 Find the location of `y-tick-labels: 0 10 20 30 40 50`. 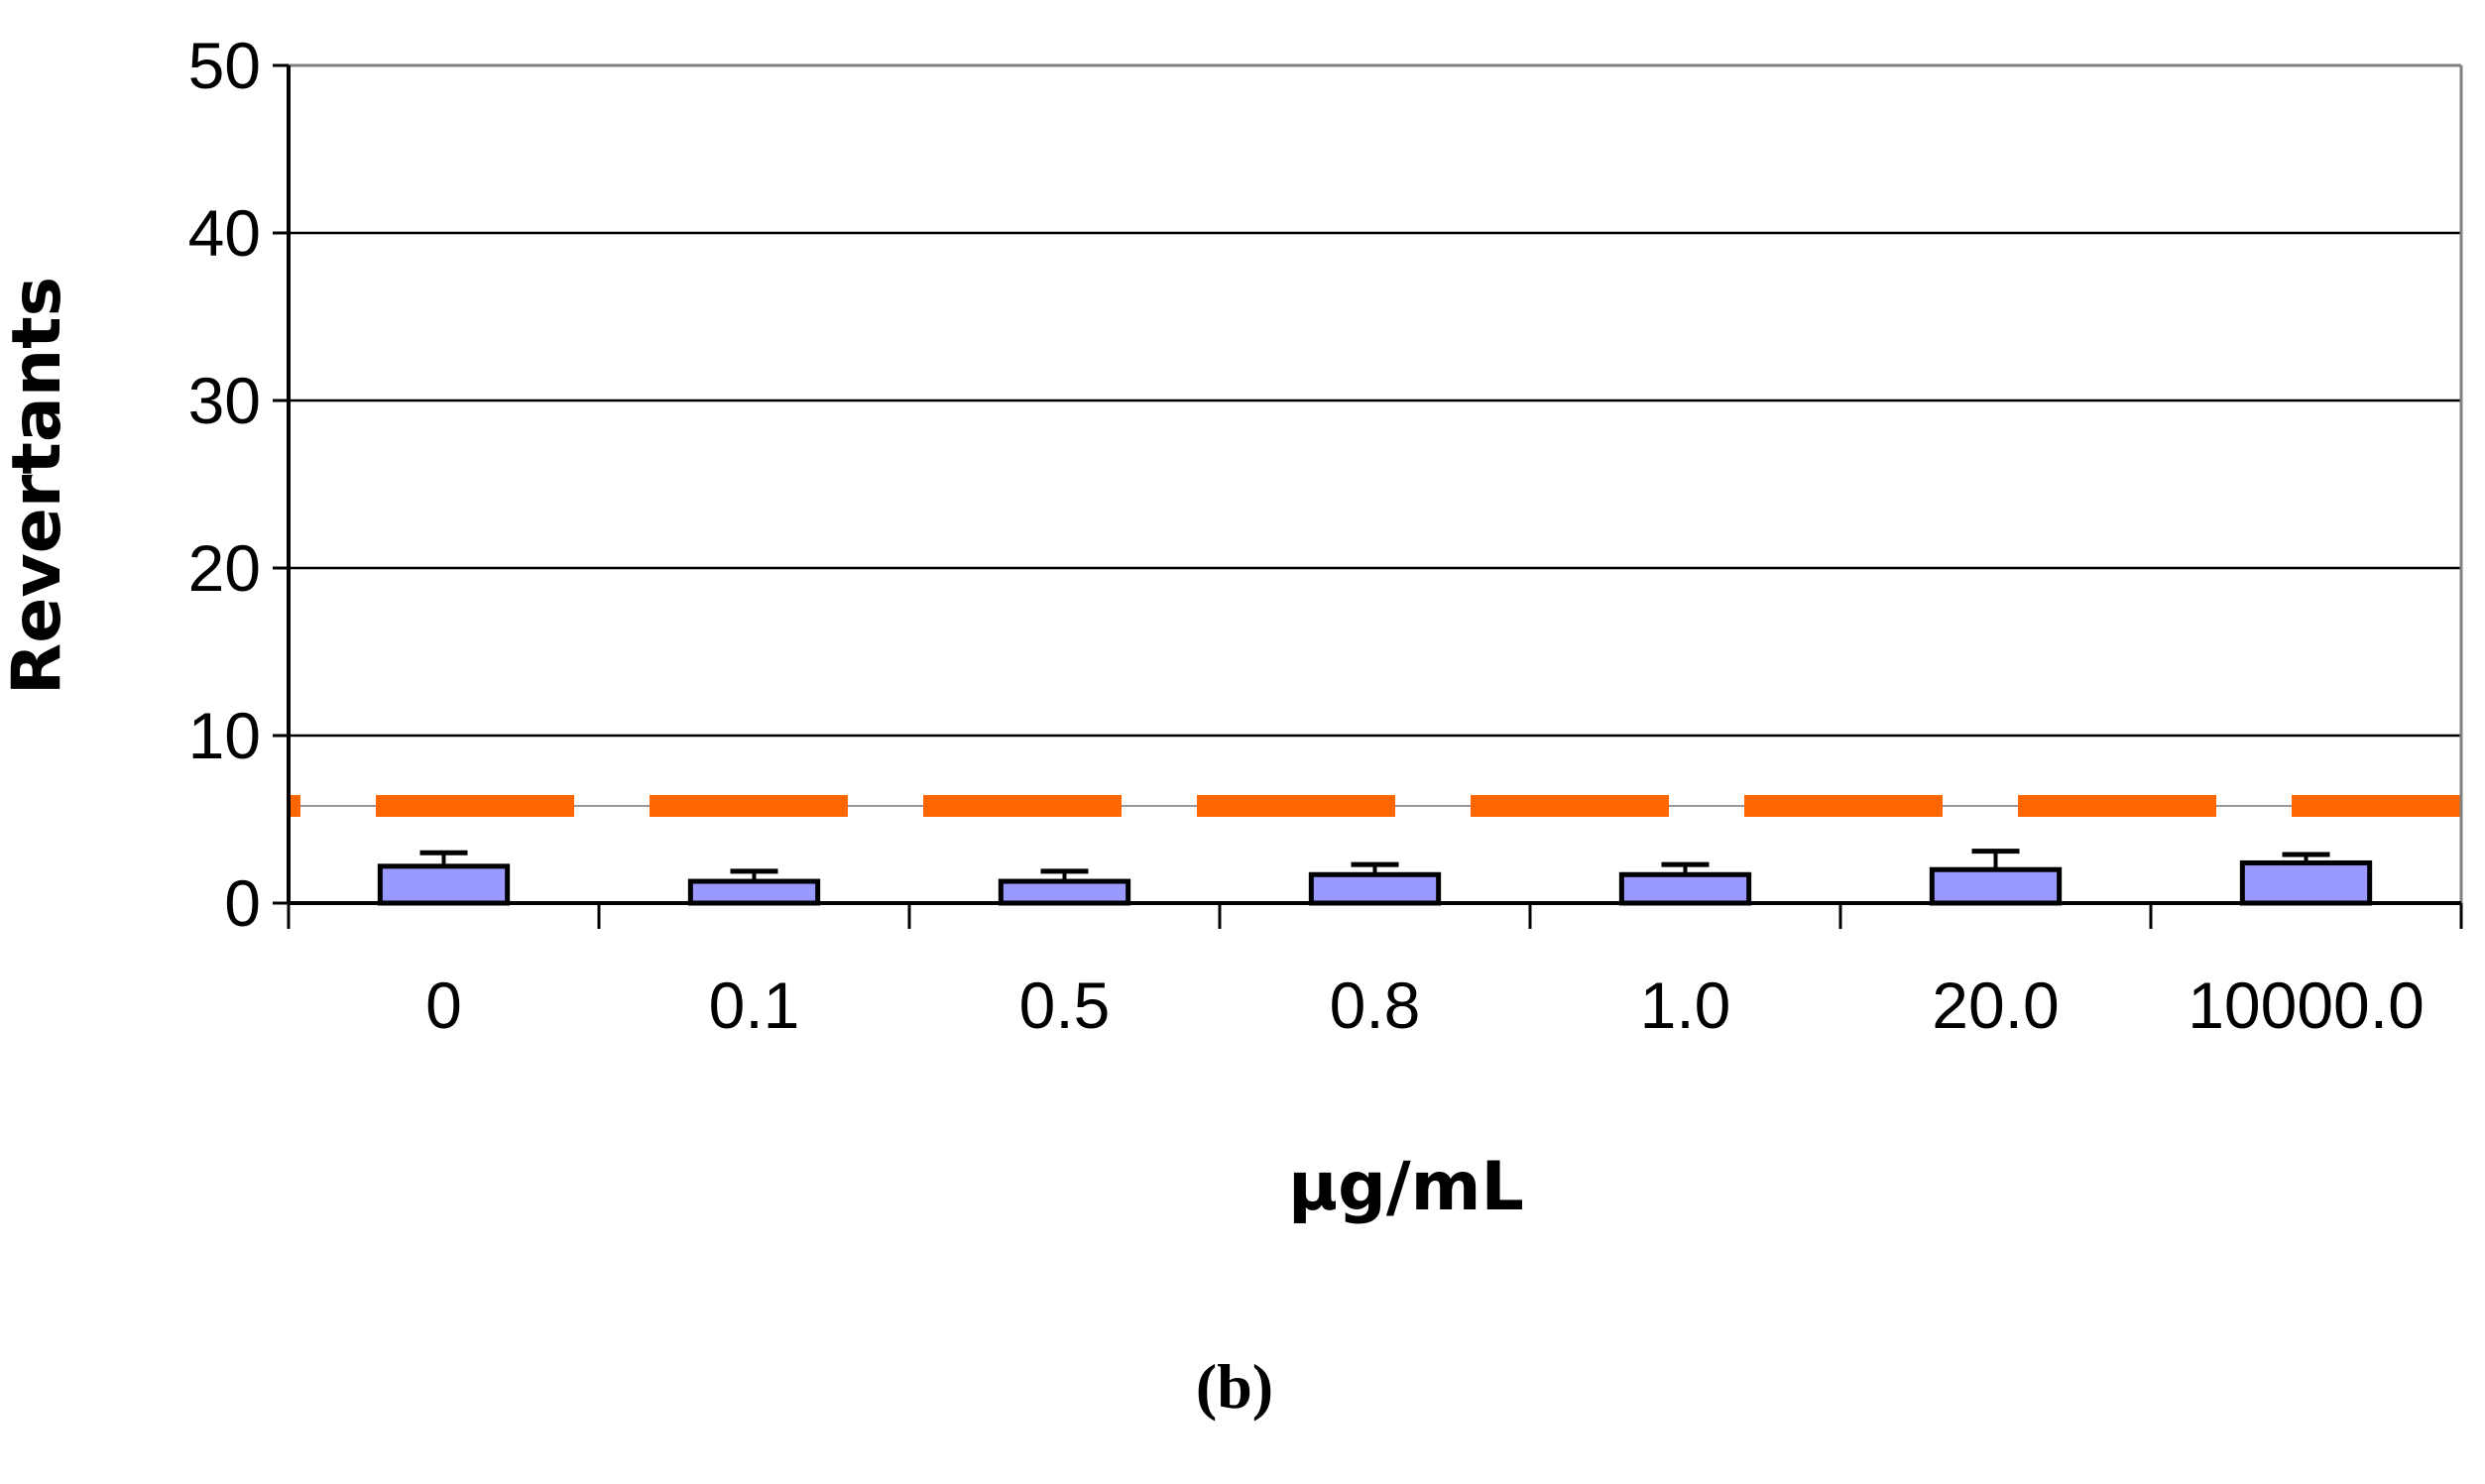

y-tick-labels: 0 10 20 30 40 50 is located at coordinates (224, 484).